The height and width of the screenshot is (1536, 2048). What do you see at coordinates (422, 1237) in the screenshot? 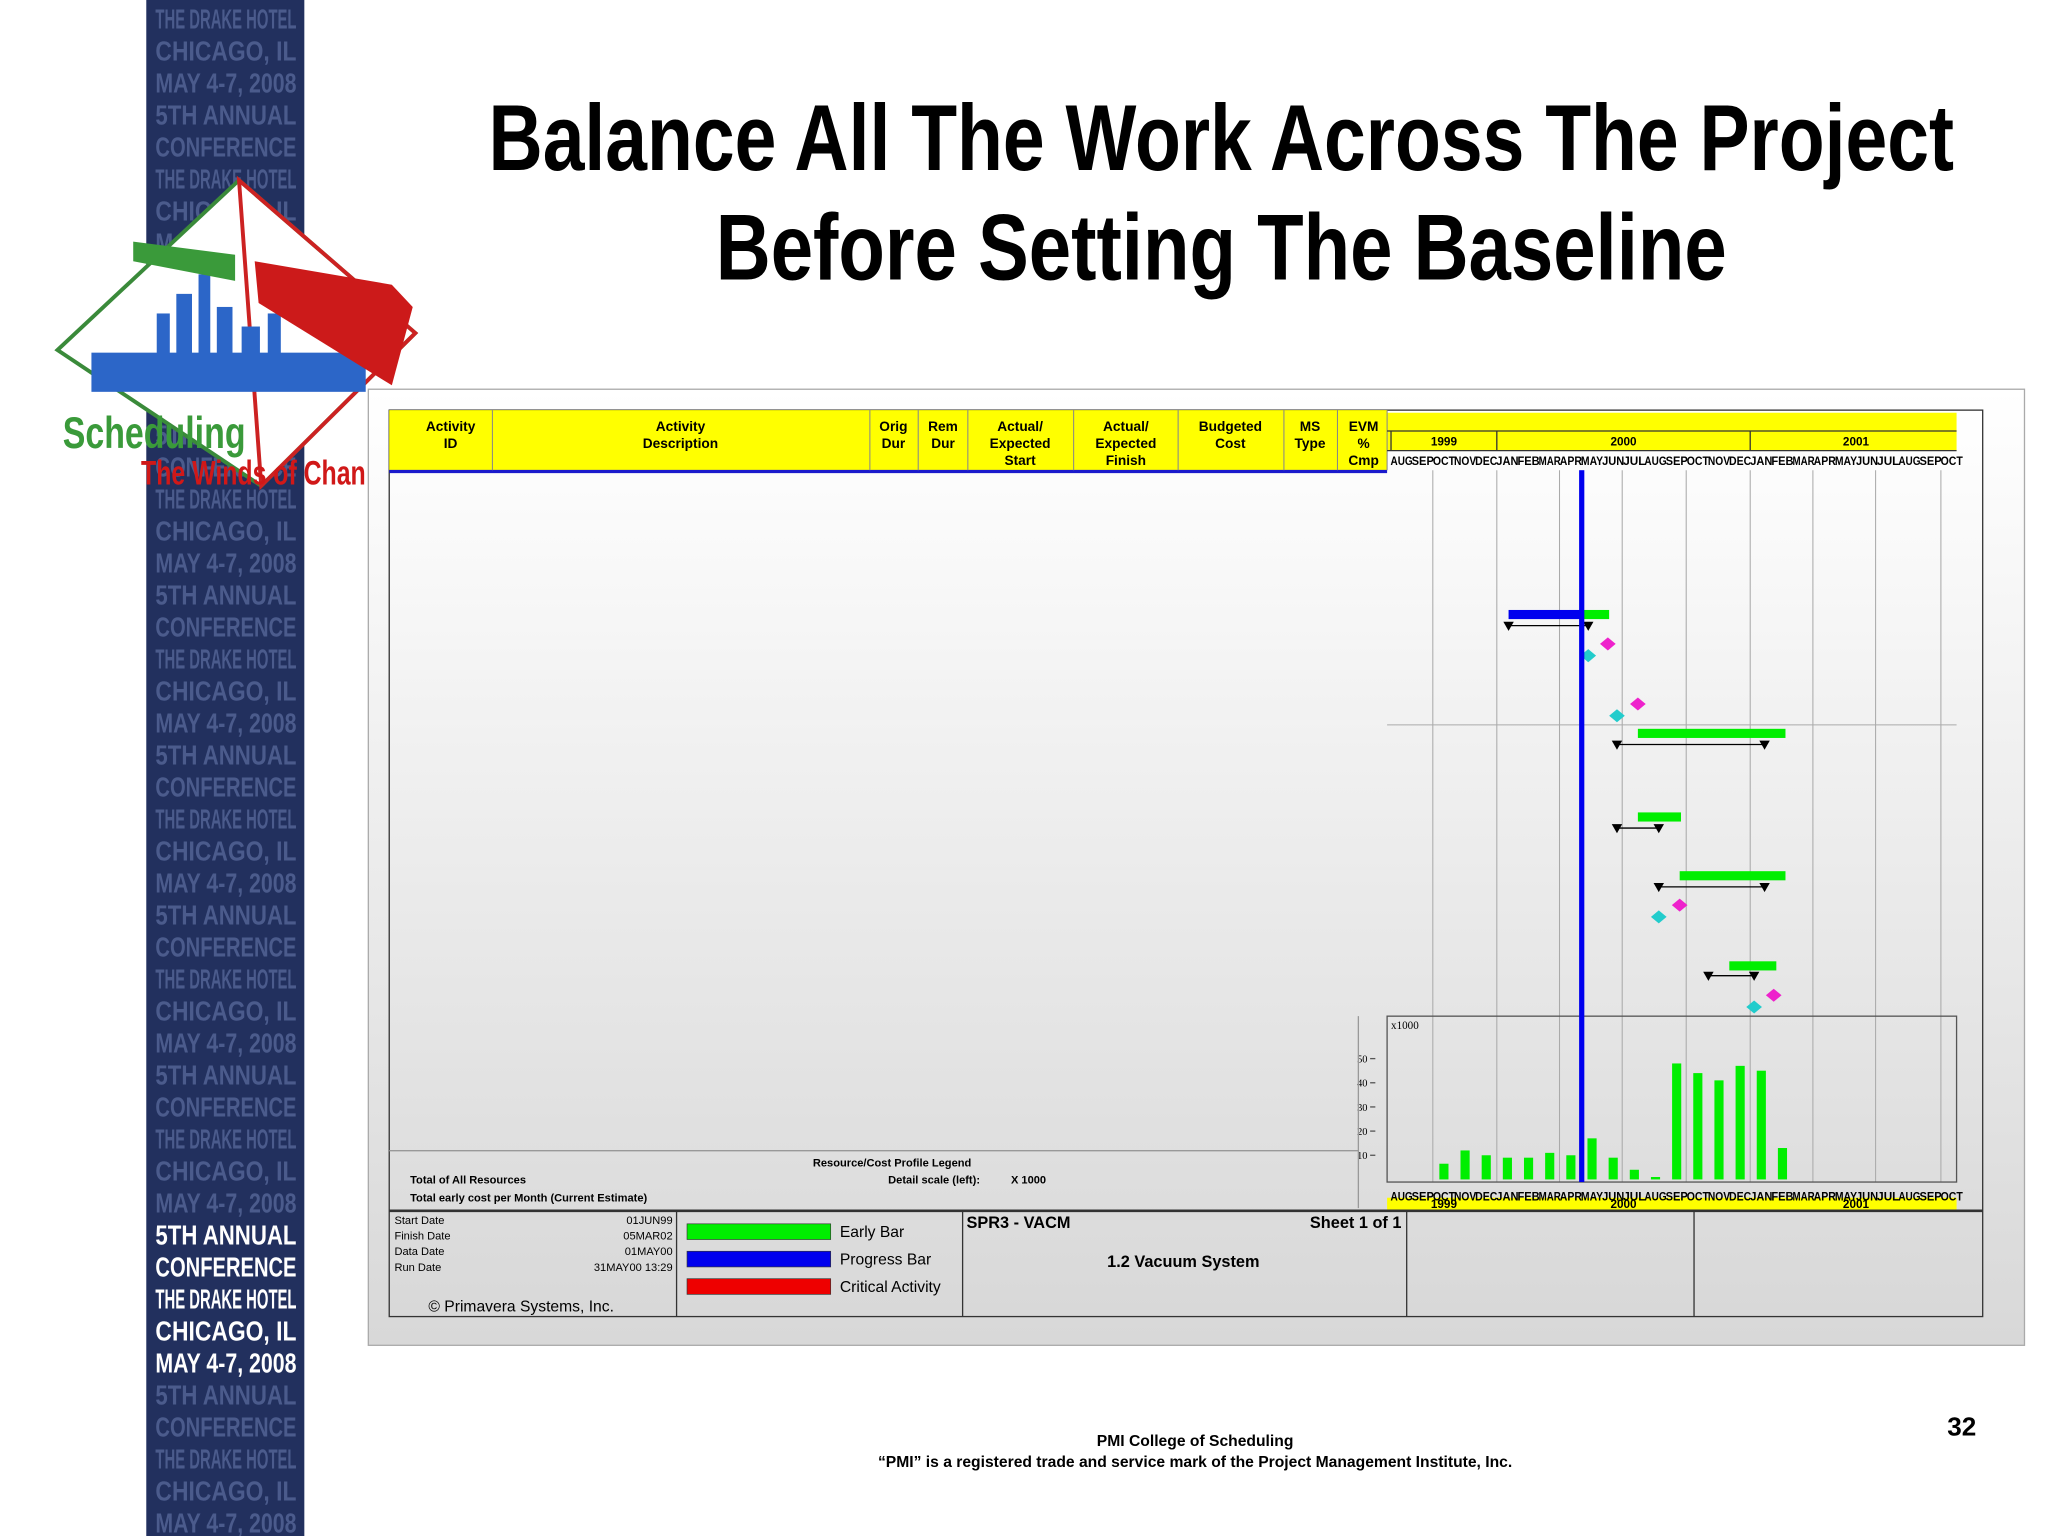
I see `date-label: Finish Date` at bounding box center [422, 1237].